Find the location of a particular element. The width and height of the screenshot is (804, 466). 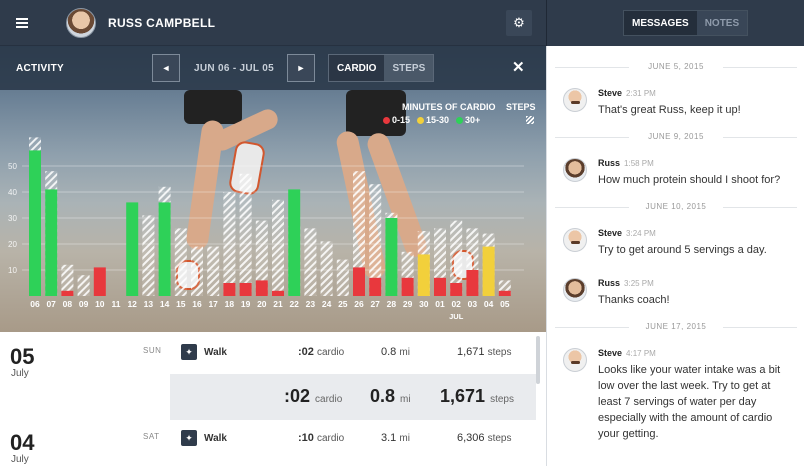

x-tick-label: 30 is located at coordinates (424, 304).